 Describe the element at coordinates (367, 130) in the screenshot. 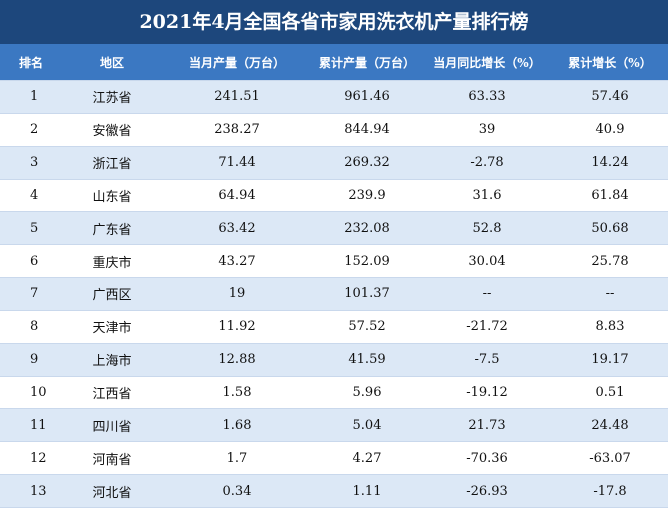

I see `table-cell: 844.94` at that location.